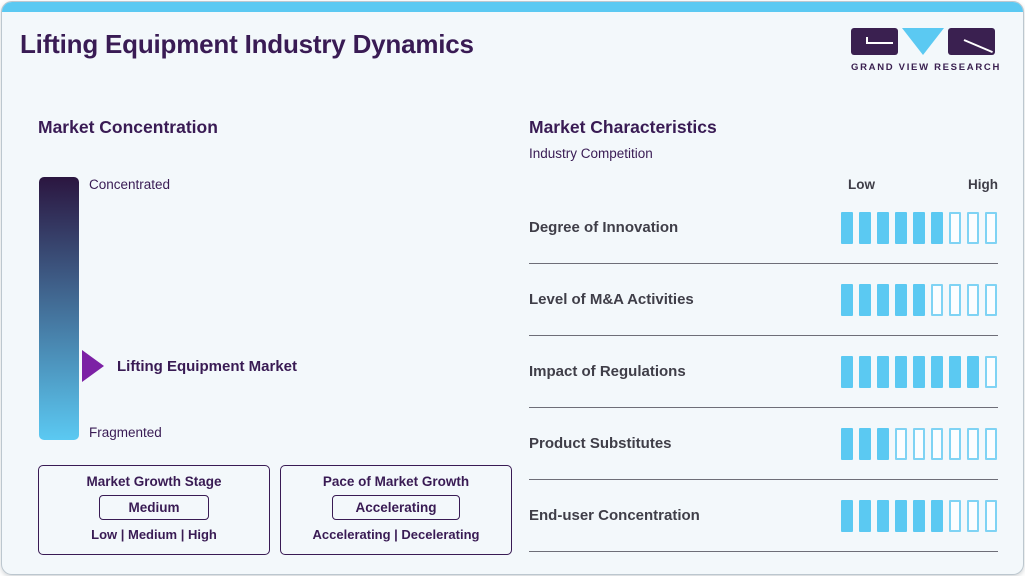 The height and width of the screenshot is (576, 1025). Describe the element at coordinates (926, 67) in the screenshot. I see `logo-wordmark: GRAND VIEW RESEARCH` at that location.